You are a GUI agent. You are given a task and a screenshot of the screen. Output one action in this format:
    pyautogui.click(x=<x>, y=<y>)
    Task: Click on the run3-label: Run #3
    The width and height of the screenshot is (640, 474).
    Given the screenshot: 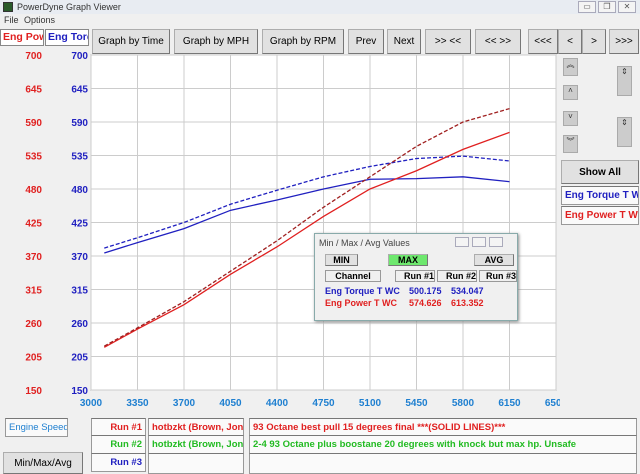 What is the action you would take?
    pyautogui.click(x=118, y=462)
    